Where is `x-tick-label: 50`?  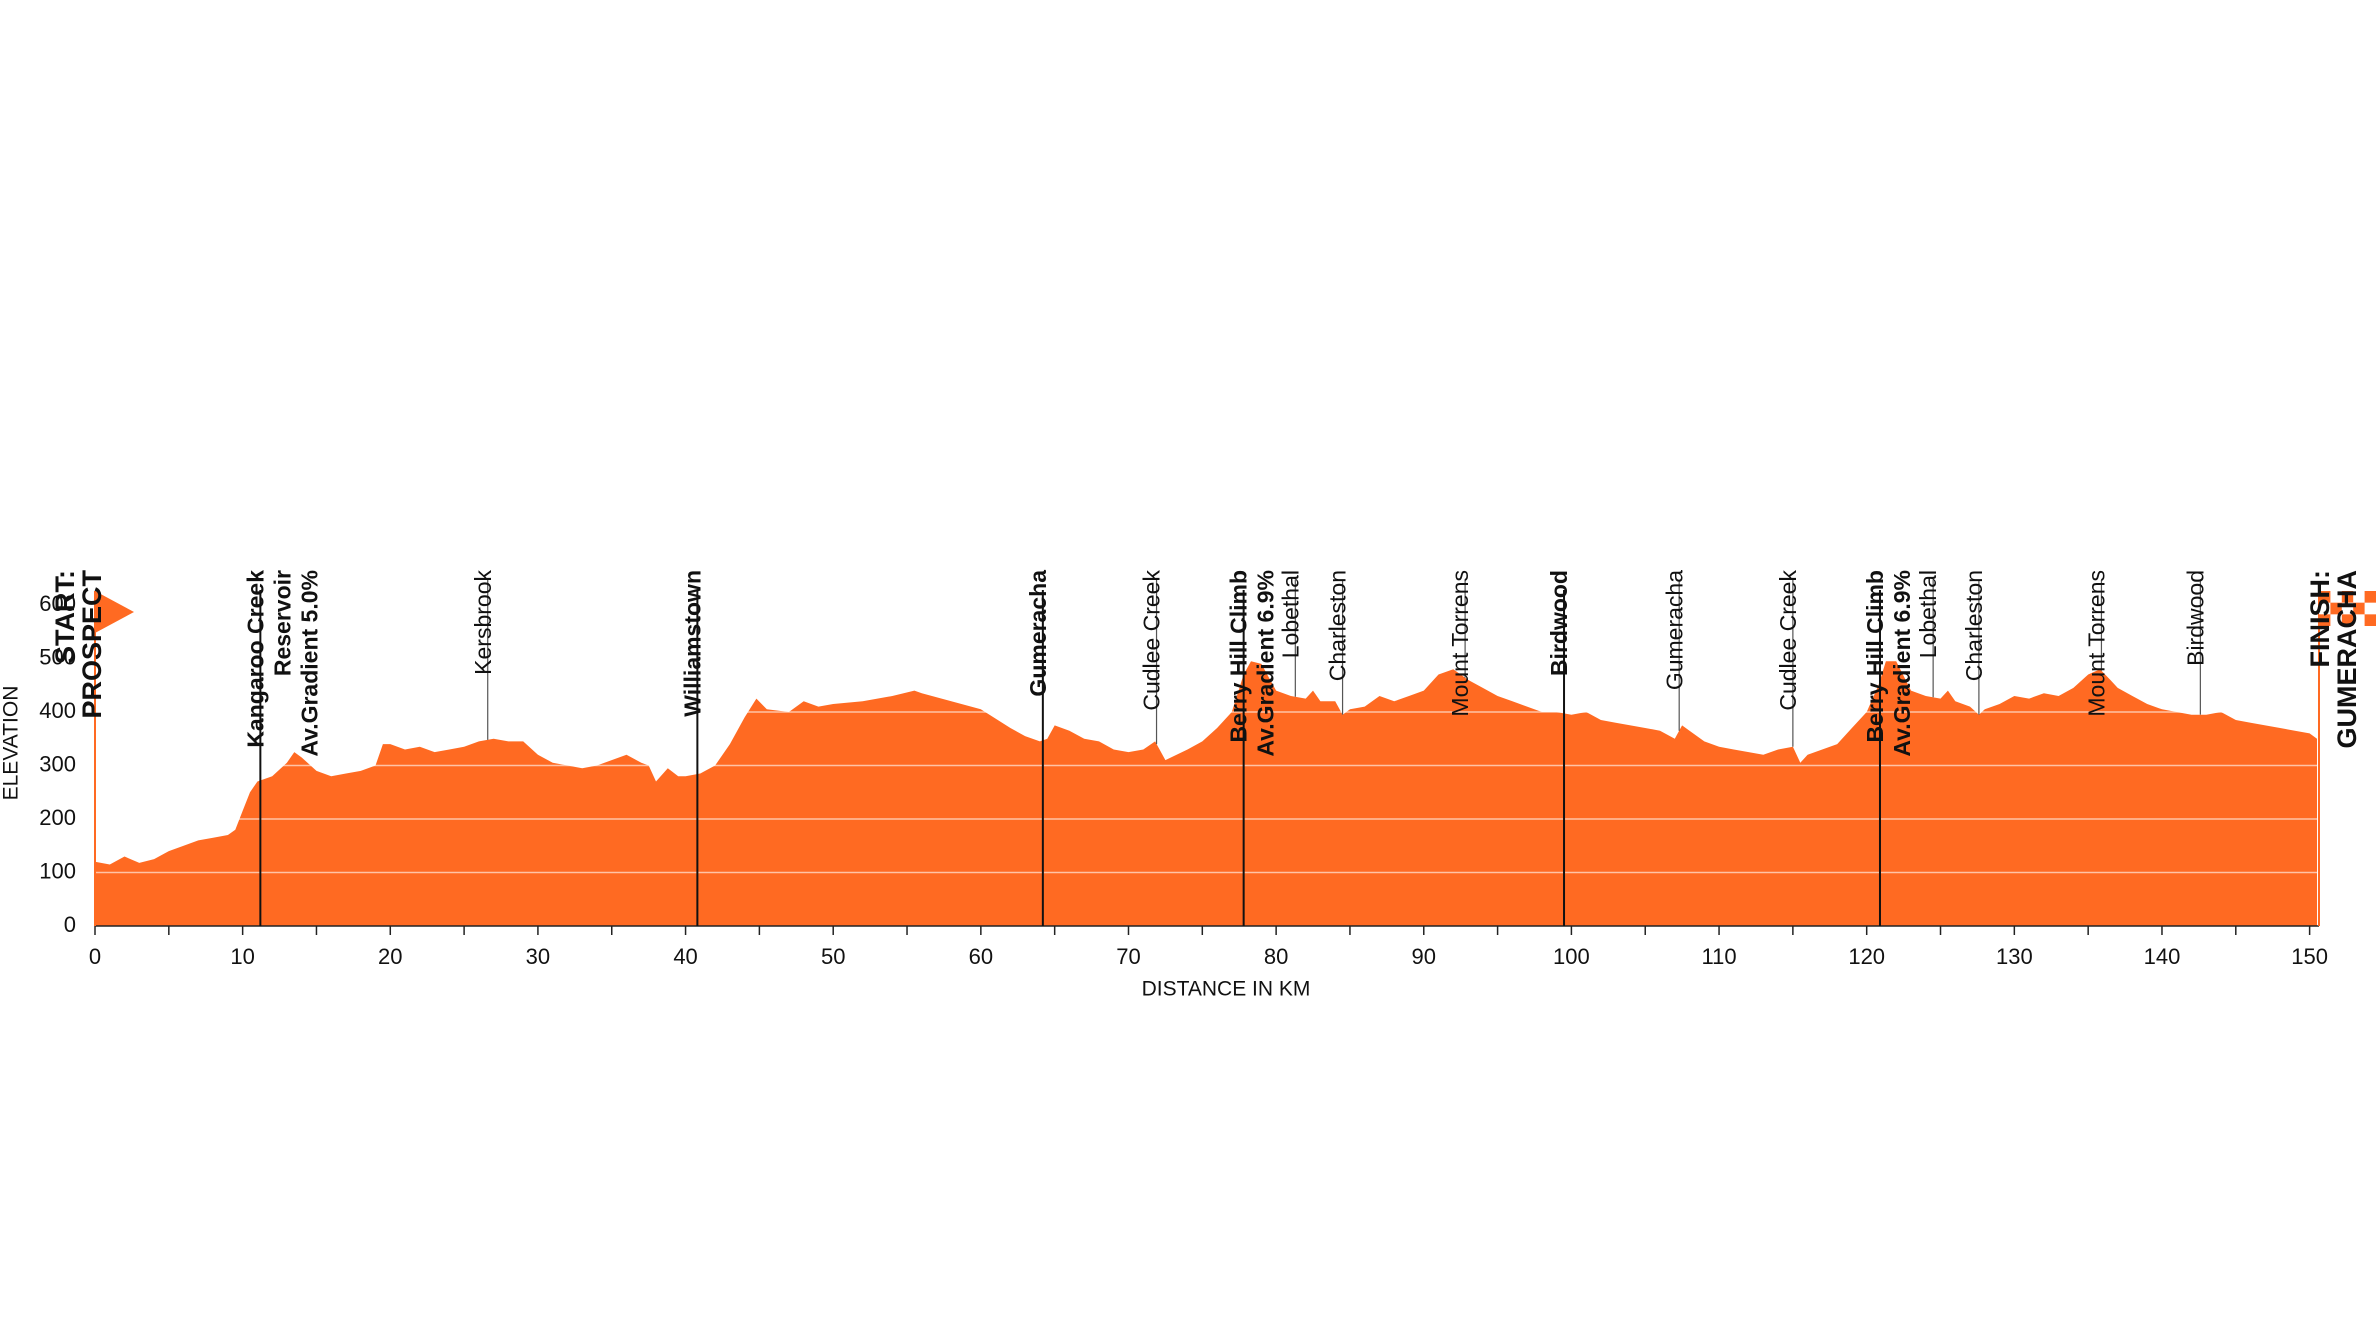 x-tick-label: 50 is located at coordinates (833, 956).